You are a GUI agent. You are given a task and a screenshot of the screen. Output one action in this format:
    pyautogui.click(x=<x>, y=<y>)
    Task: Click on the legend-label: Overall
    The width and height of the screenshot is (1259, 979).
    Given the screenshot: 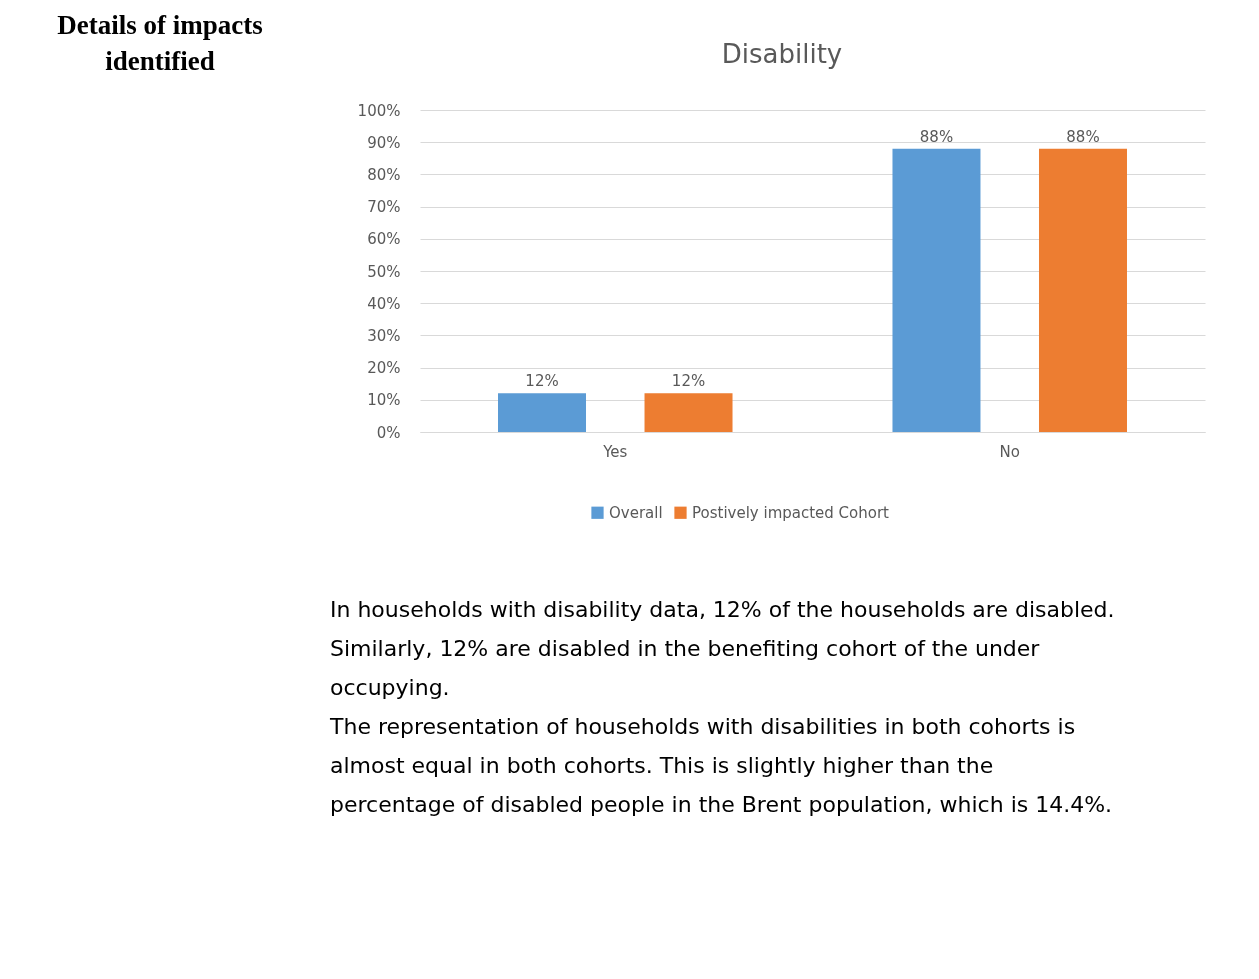 What is the action you would take?
    pyautogui.click(x=636, y=512)
    